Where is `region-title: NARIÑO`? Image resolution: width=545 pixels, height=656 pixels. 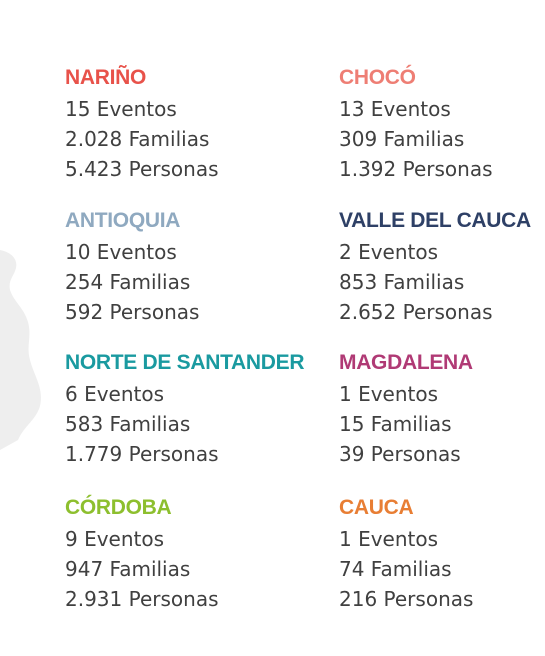
region-title: NARIÑO is located at coordinates (106, 77).